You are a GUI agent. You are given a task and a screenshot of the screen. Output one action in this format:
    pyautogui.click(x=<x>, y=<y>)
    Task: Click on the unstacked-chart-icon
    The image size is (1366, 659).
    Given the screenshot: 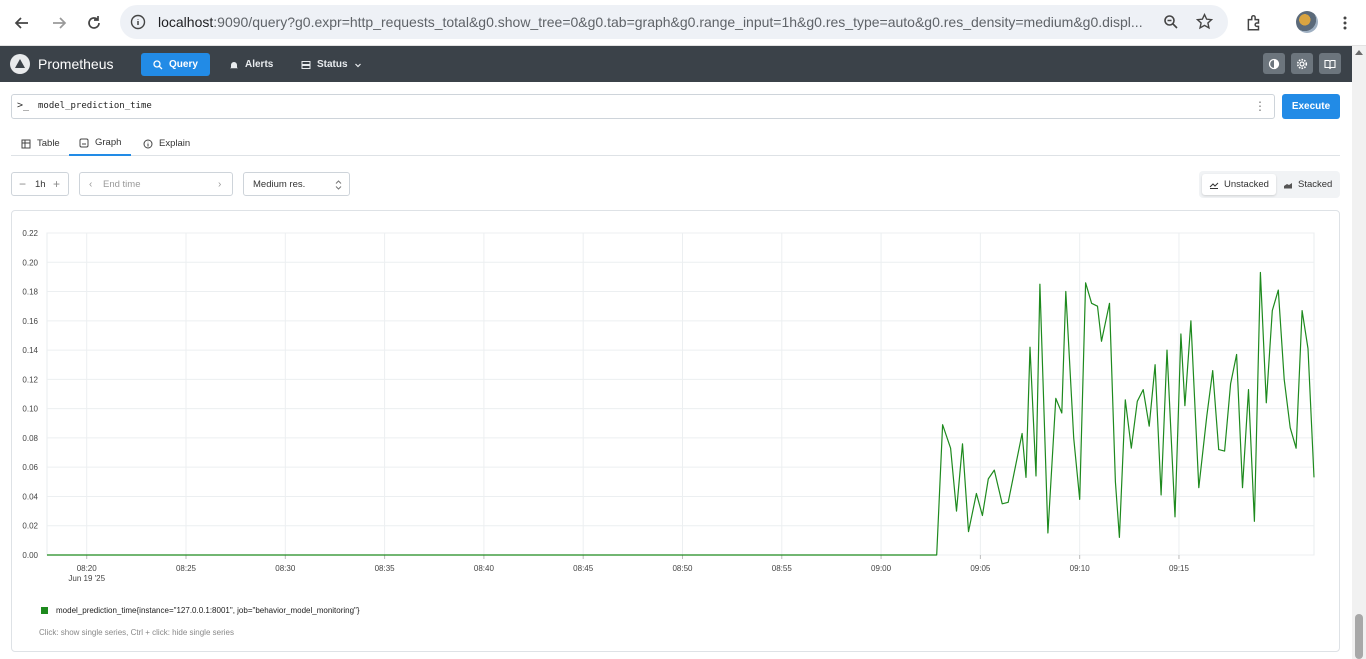 What is the action you would take?
    pyautogui.click(x=1214, y=185)
    